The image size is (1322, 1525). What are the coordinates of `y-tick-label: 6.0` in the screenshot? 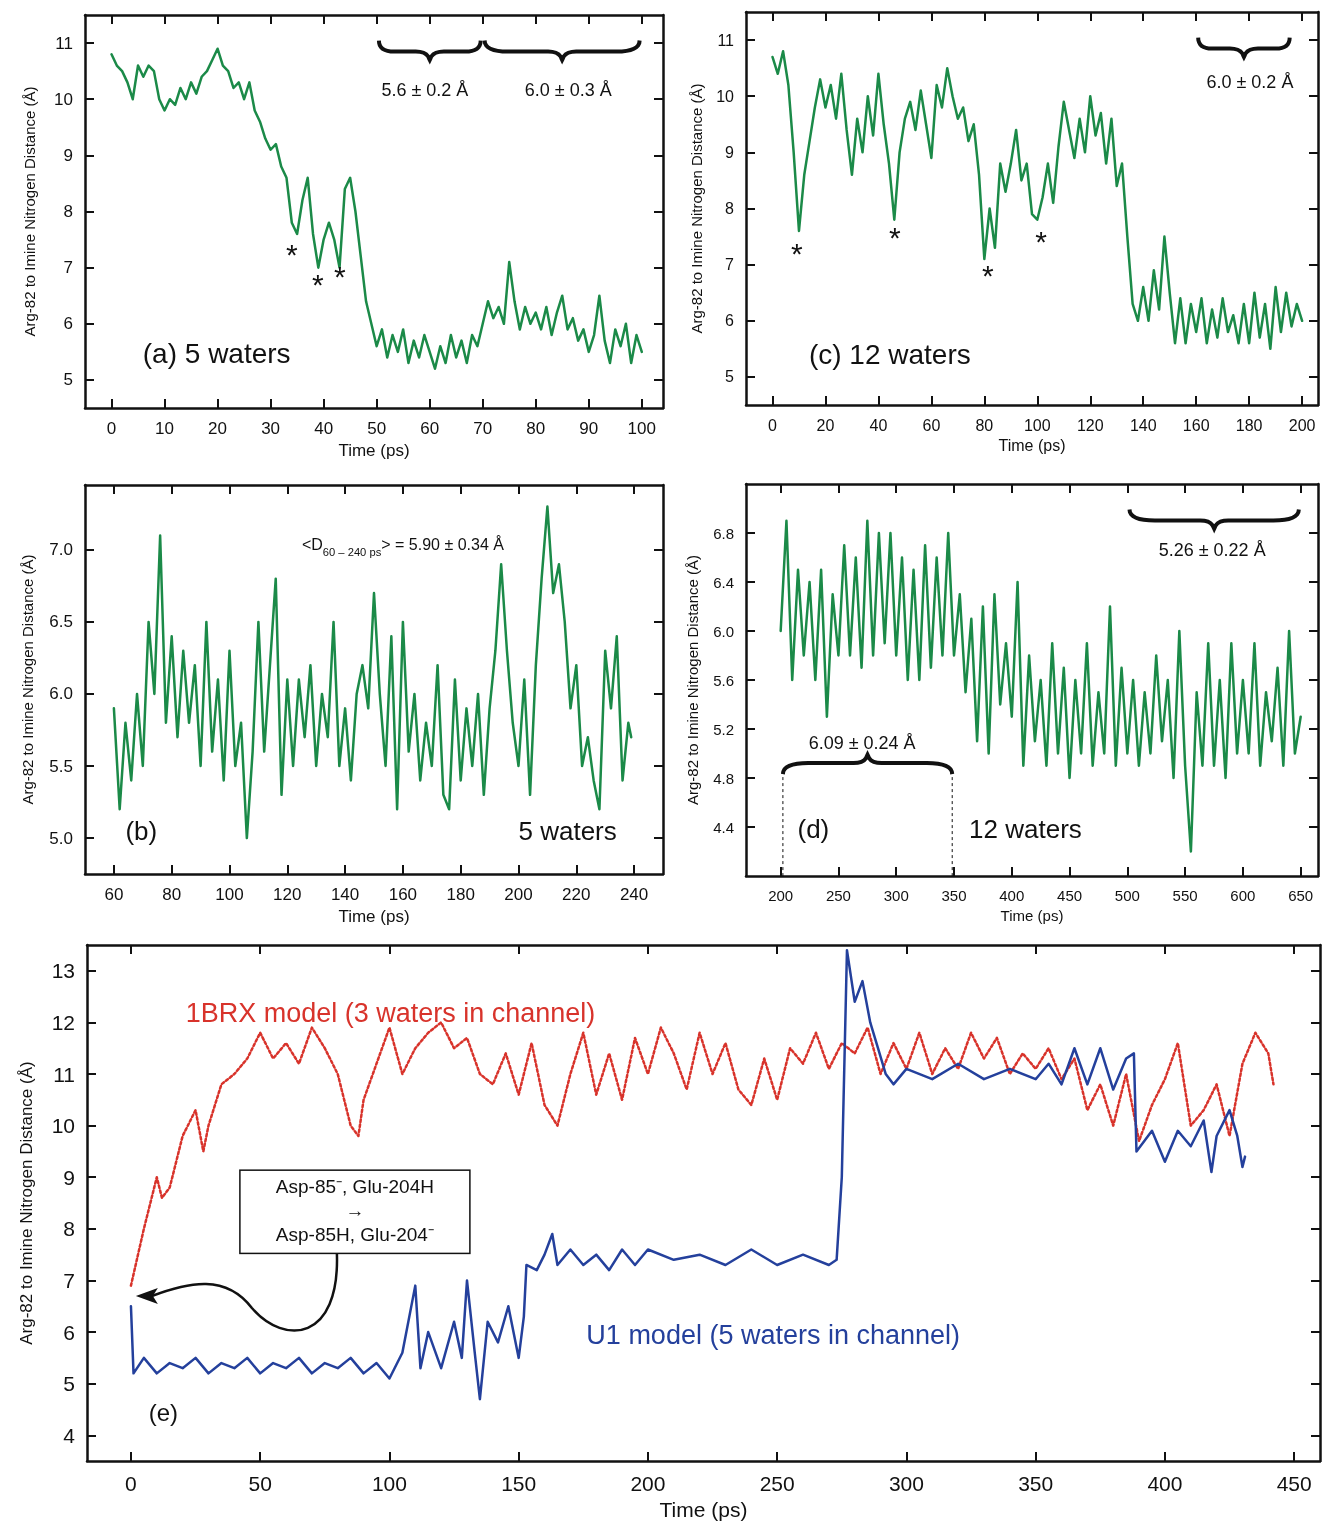 It's located at (723, 631).